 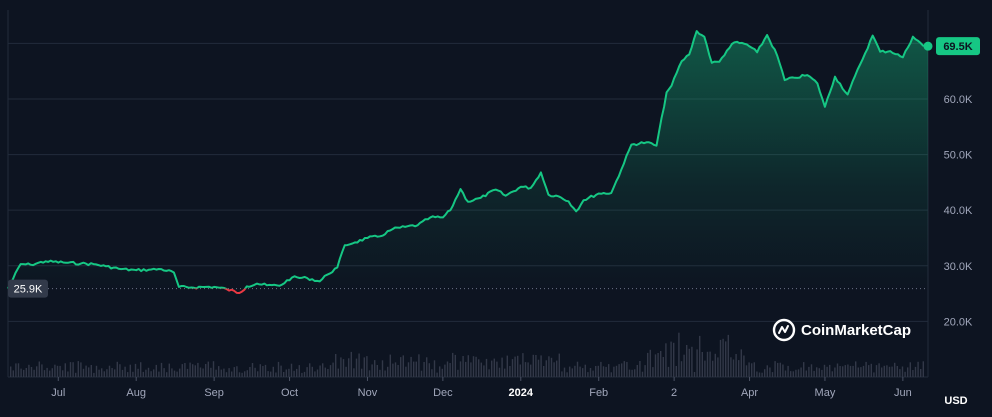 I want to click on x-tick-label: Dec, so click(x=443, y=393).